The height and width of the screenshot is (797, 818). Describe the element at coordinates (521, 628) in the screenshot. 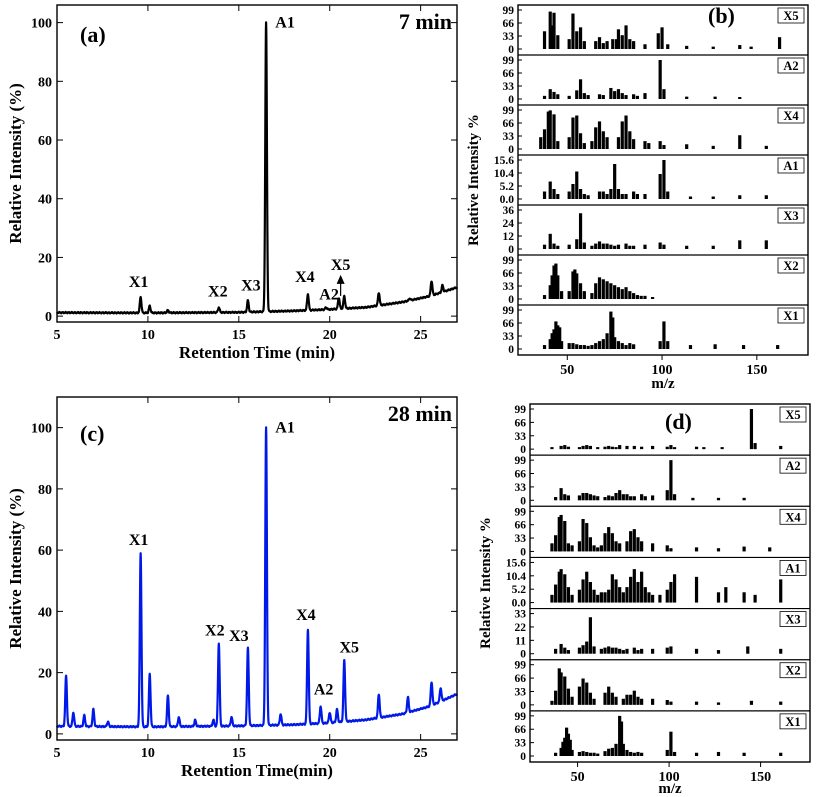

I see `y-tick-label: 22` at that location.